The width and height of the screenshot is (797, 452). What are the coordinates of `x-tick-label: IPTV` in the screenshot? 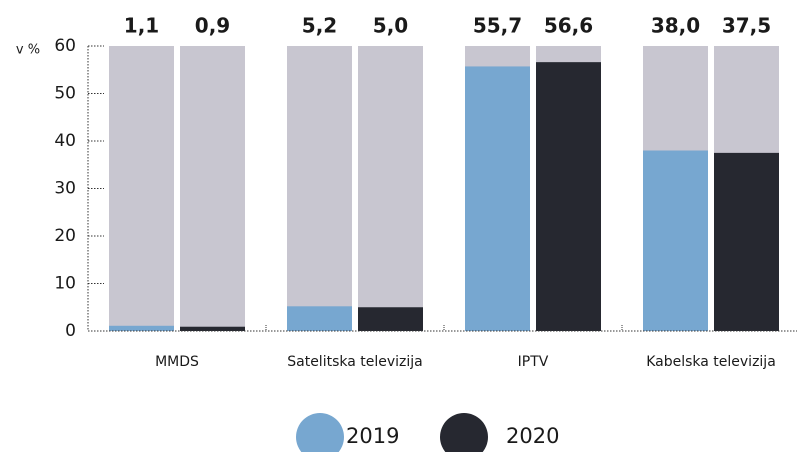 It's located at (533, 362).